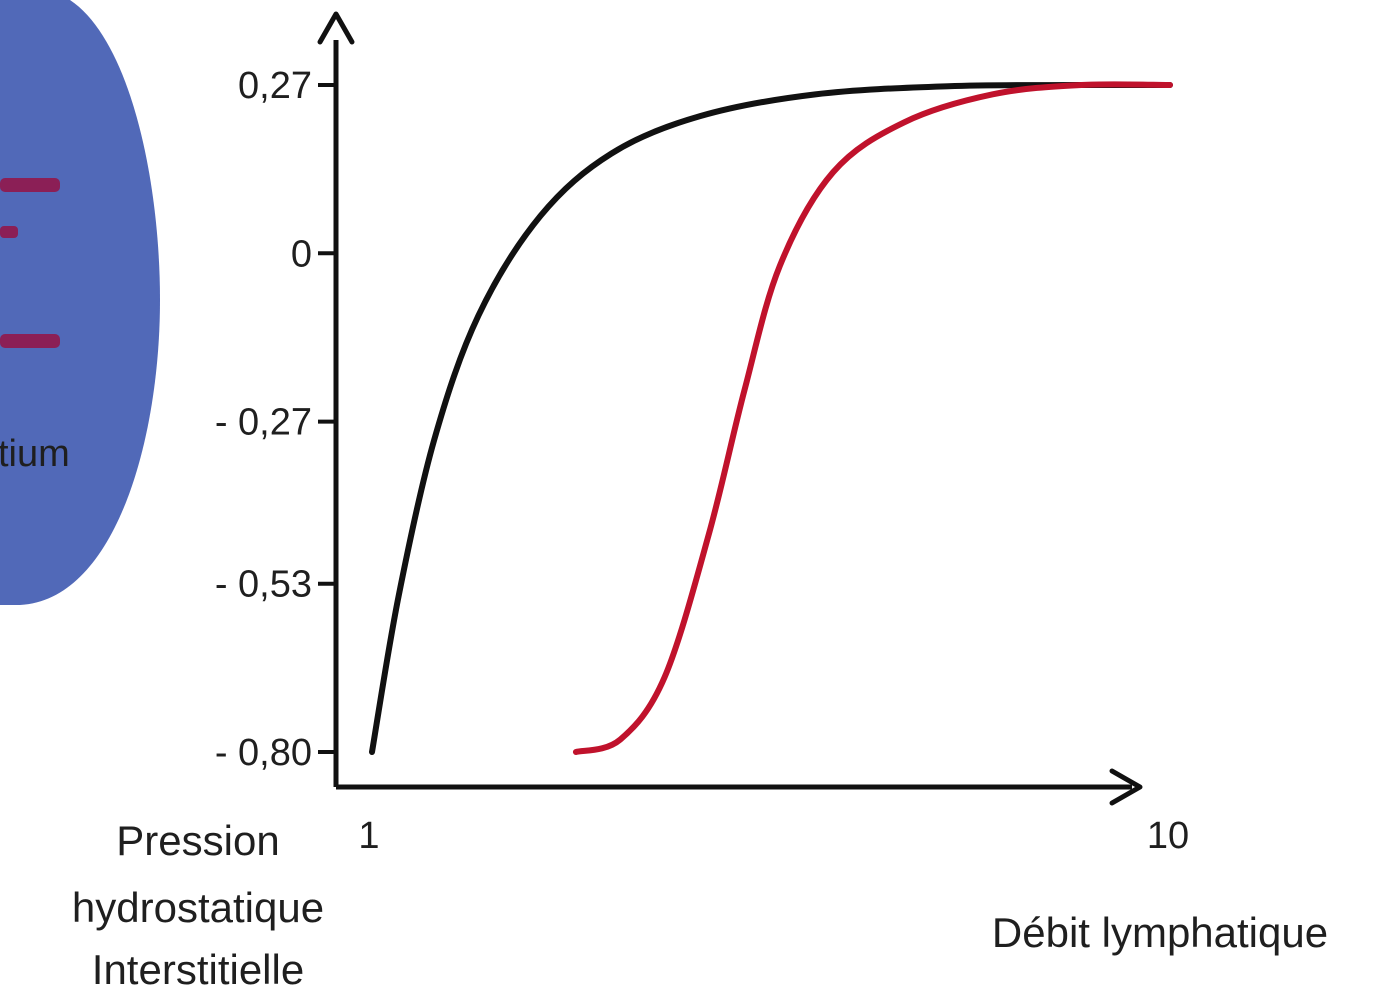 The width and height of the screenshot is (1391, 997). What do you see at coordinates (263, 585) in the screenshot?
I see `y-tick-label: - 0,53` at bounding box center [263, 585].